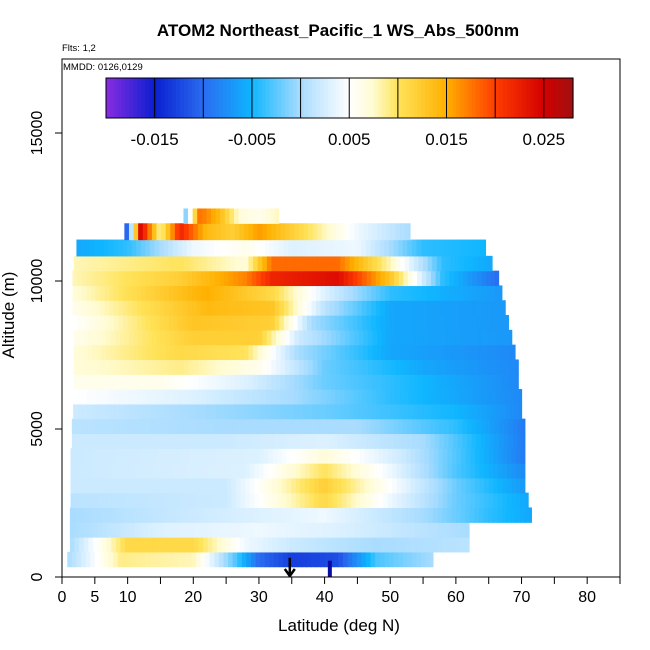  Describe the element at coordinates (289, 572) in the screenshot. I see `arrow-annotation-head` at that location.